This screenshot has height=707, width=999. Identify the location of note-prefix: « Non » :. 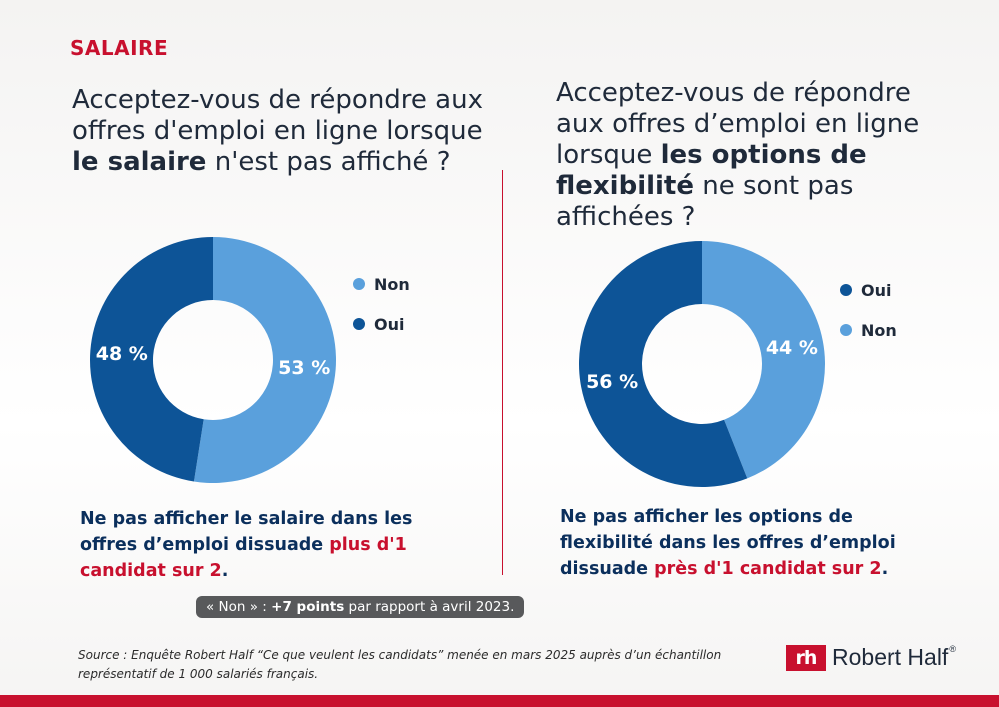
(239, 607).